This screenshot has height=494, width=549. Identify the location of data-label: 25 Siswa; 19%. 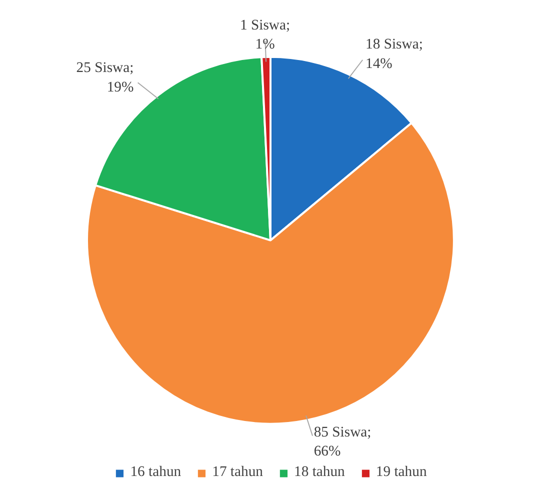
(105, 78).